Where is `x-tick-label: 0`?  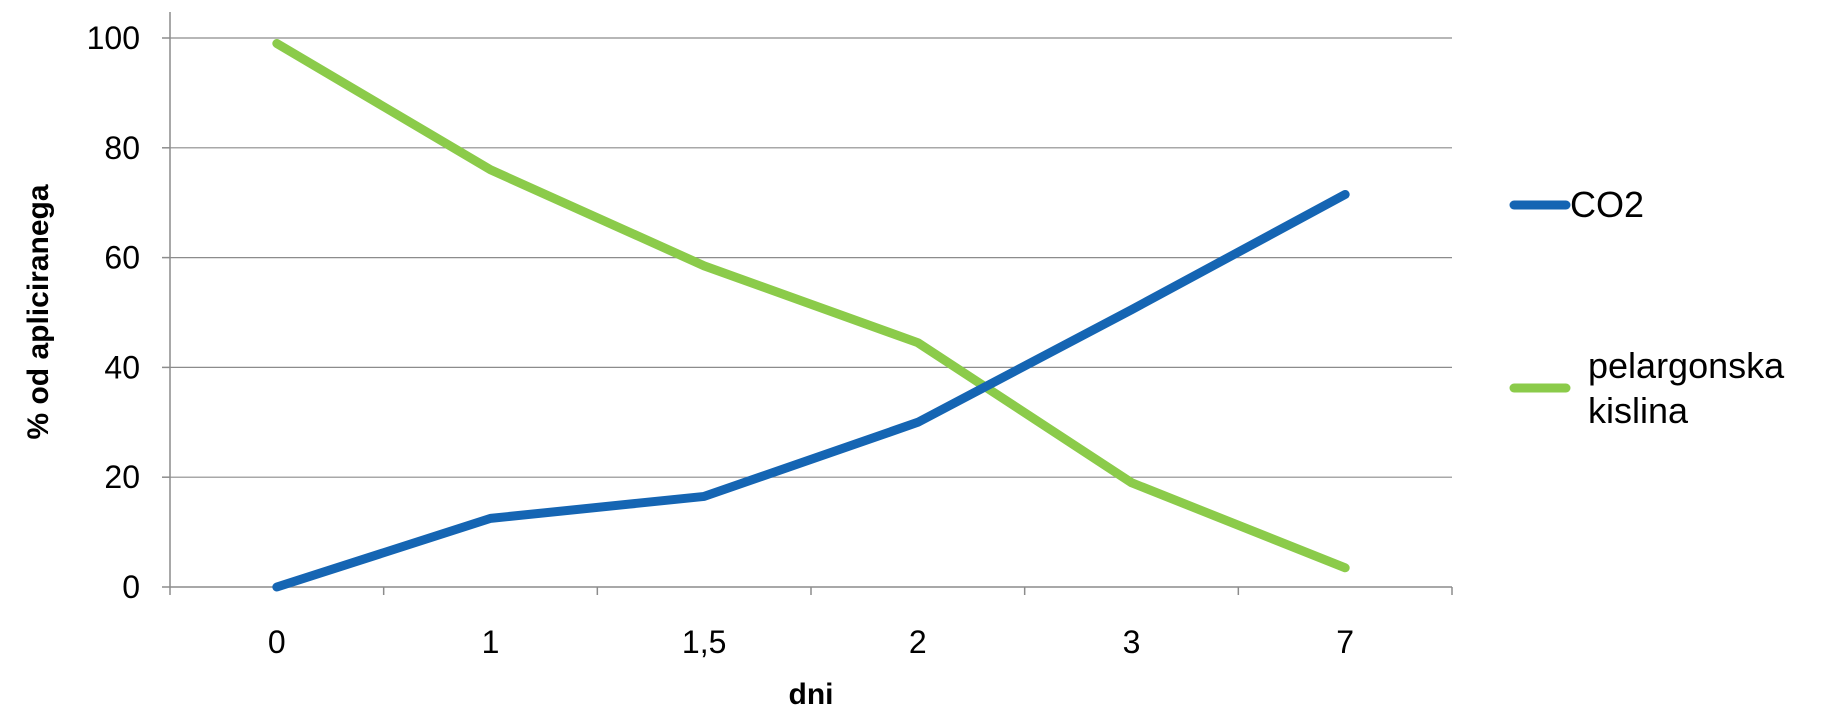 x-tick-label: 0 is located at coordinates (277, 642).